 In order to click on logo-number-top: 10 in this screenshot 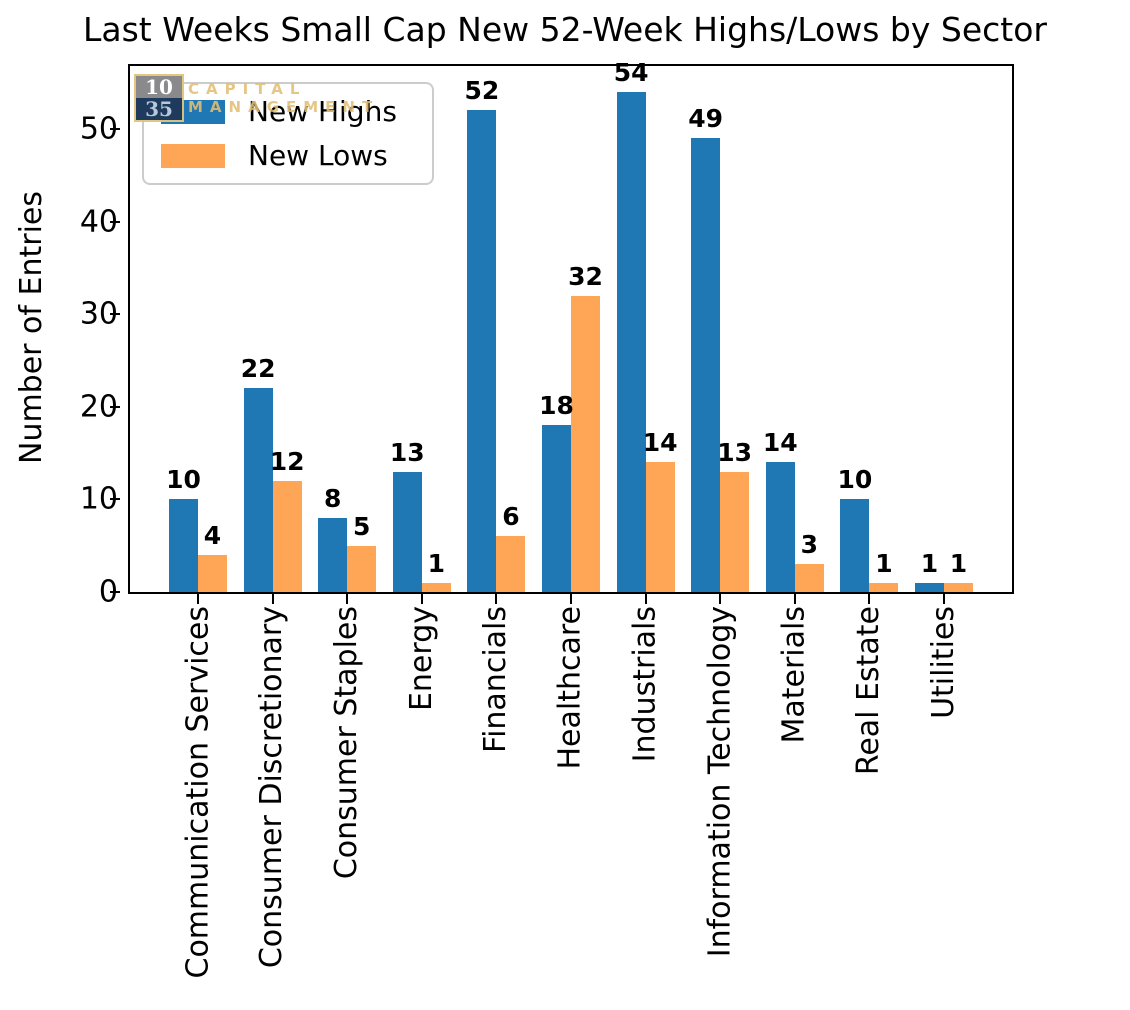, I will do `click(159, 87)`.